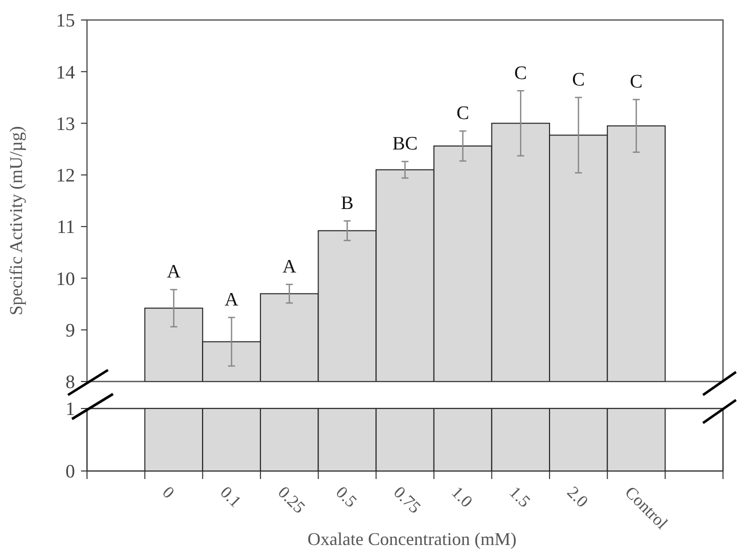 This screenshot has height=555, width=738. Describe the element at coordinates (65, 21) in the screenshot. I see `y-tick-label: 15` at that location.